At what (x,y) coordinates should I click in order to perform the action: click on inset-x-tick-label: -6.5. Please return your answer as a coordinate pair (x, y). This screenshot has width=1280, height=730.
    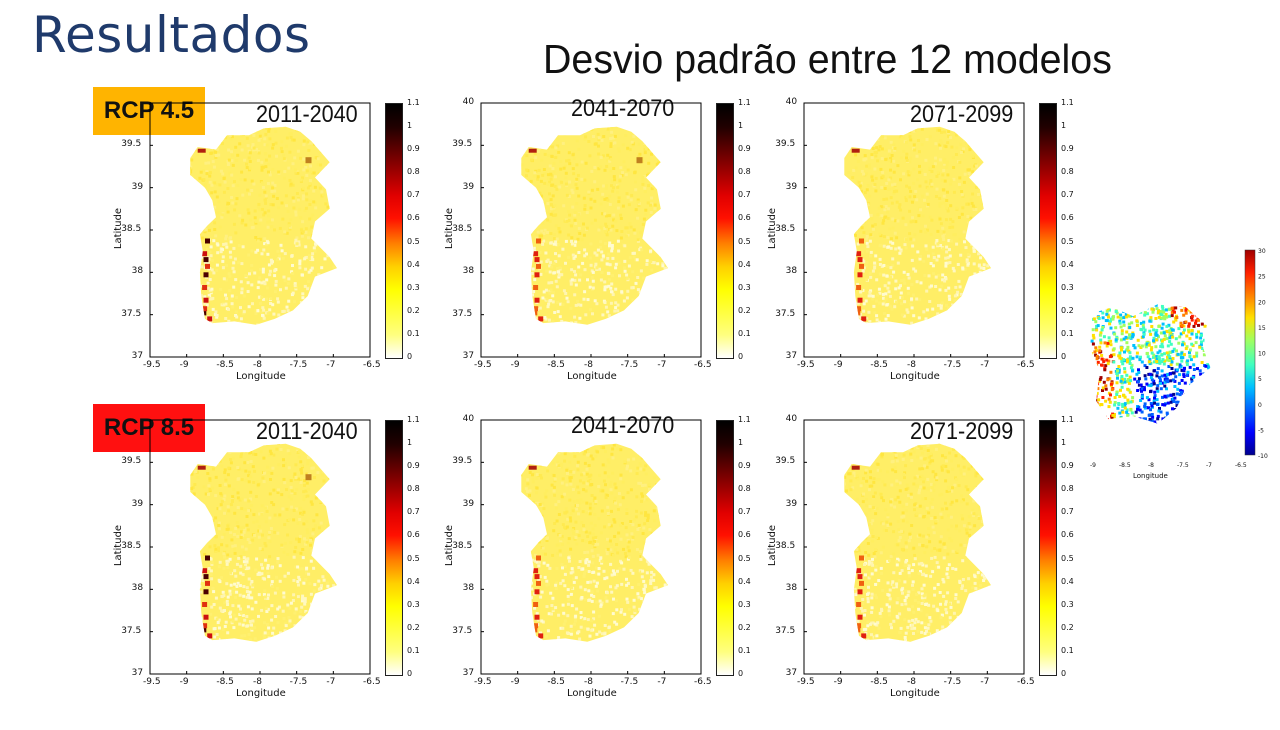
    Looking at the image, I should click on (1241, 465).